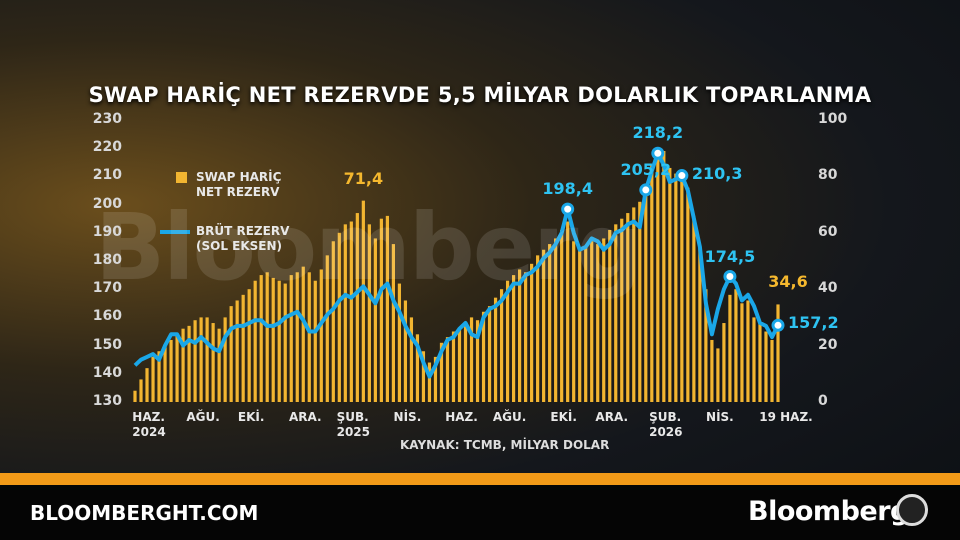  Describe the element at coordinates (107, 344) in the screenshot. I see `y-tick-label: 150` at that location.